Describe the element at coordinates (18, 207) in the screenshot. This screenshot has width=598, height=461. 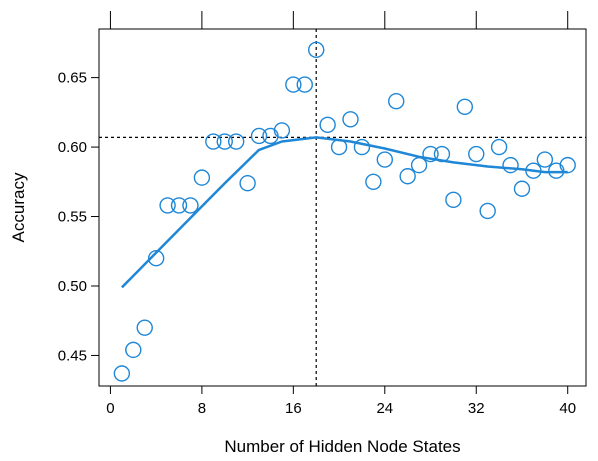
I see `y-axis-title: Accuracy` at that location.